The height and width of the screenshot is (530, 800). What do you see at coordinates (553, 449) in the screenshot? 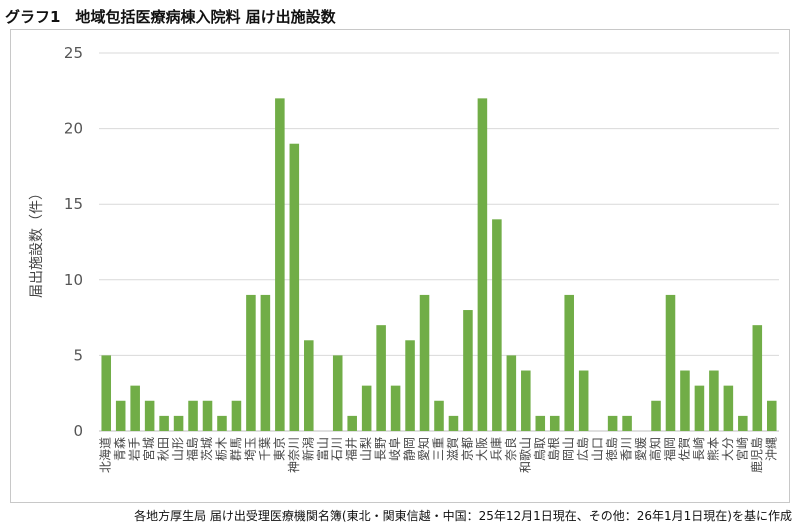
I see `x-tick-label: 島根` at bounding box center [553, 449].